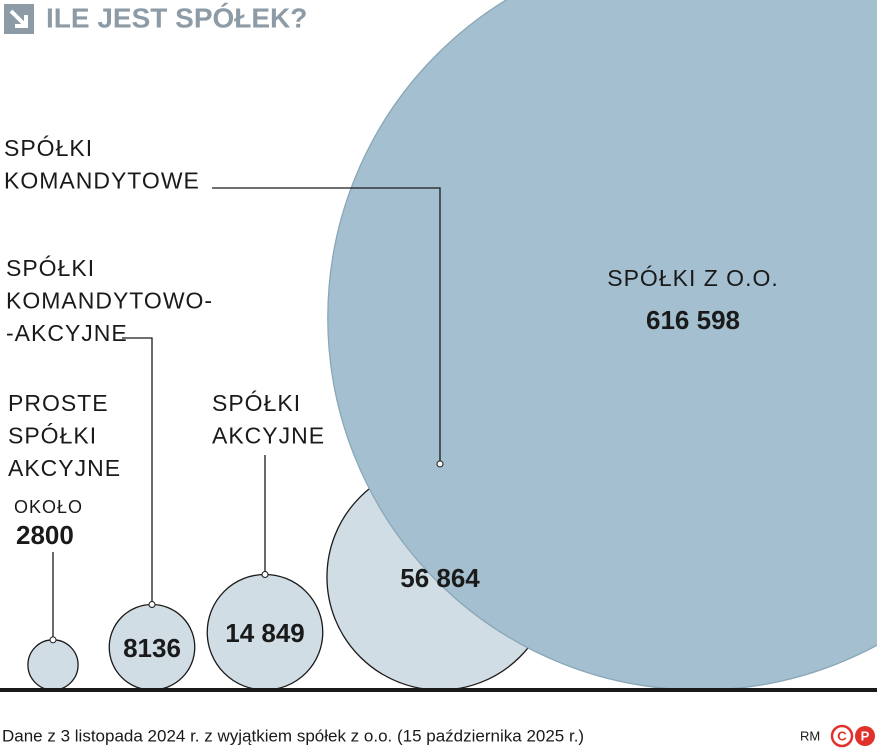 This screenshot has width=877, height=753. What do you see at coordinates (19, 19) in the screenshot?
I see `title-icon` at bounding box center [19, 19].